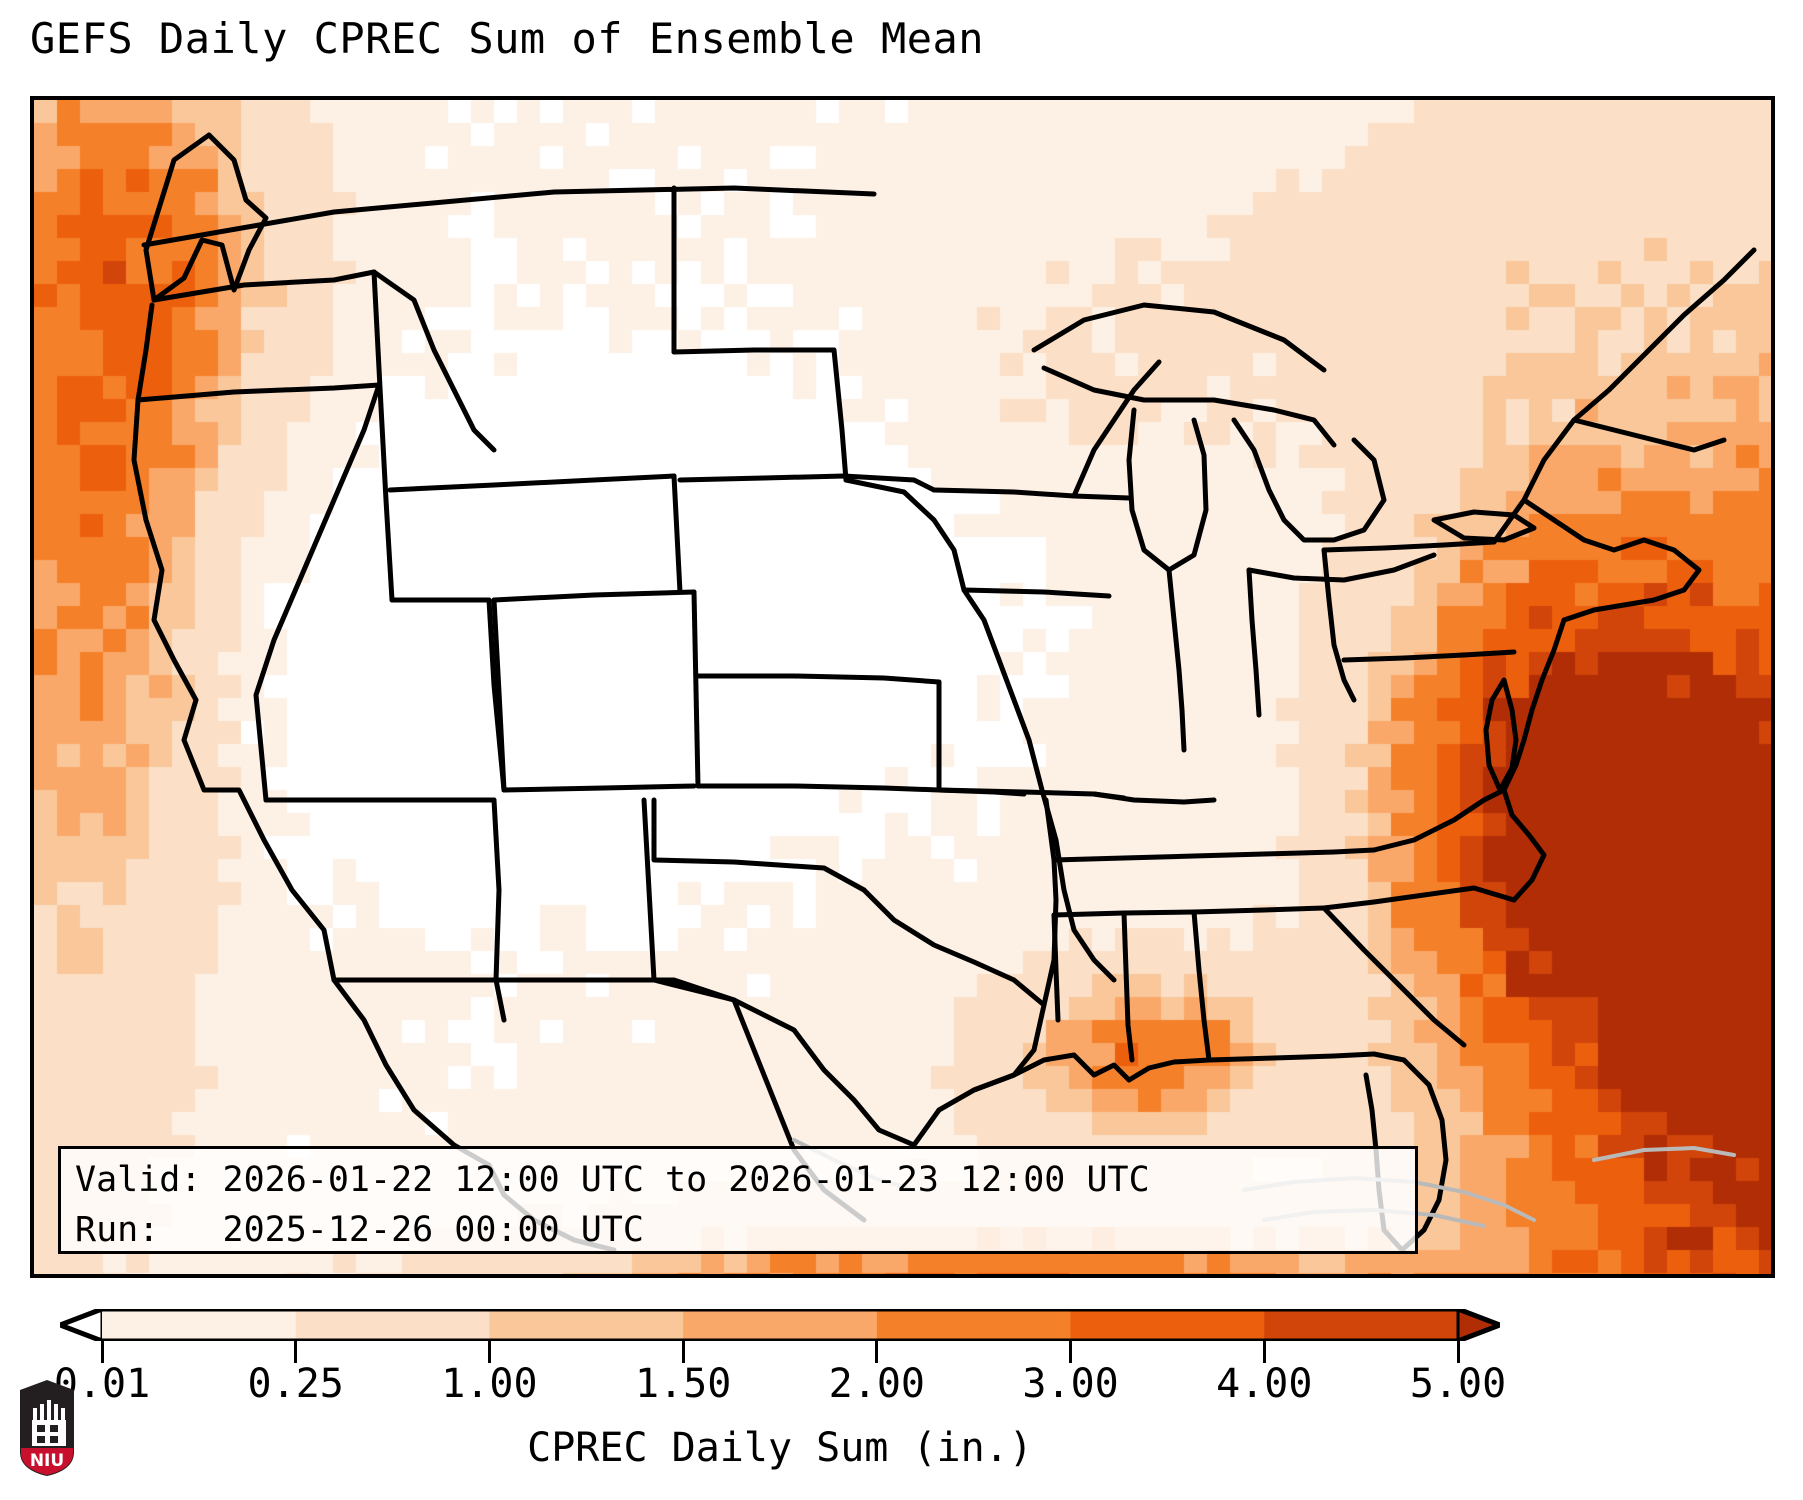  I want to click on niu-logo-text: NIU, so click(47, 1461).